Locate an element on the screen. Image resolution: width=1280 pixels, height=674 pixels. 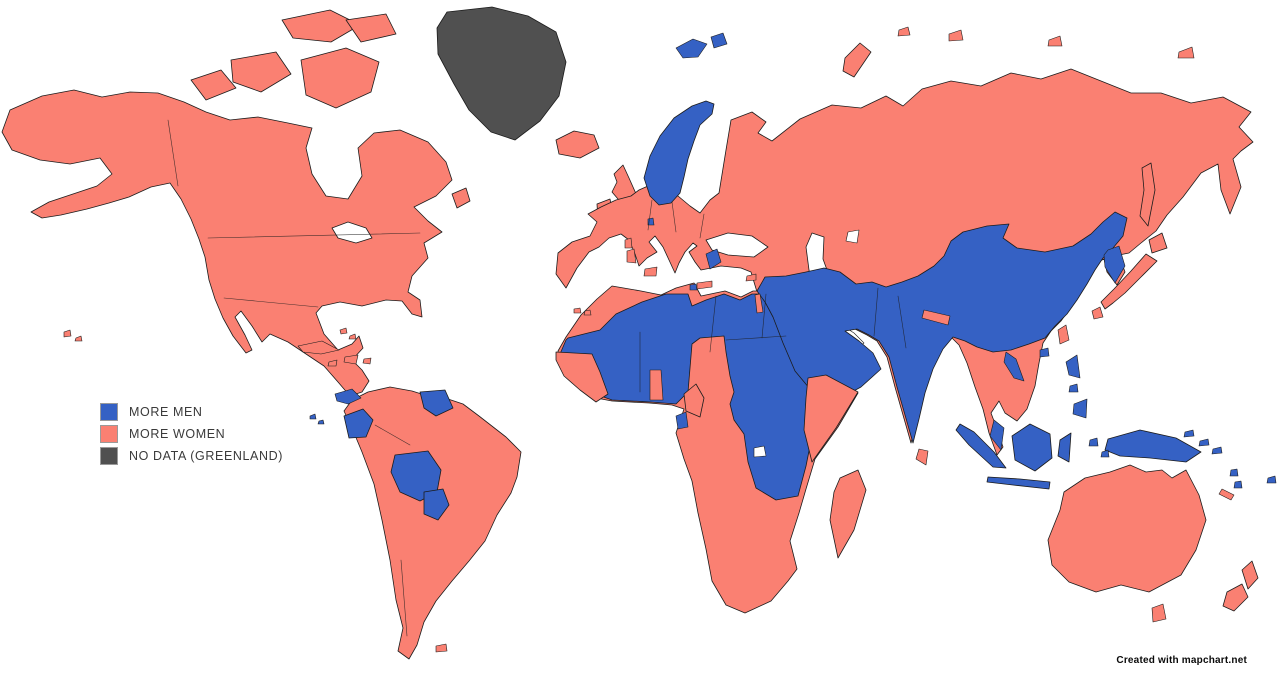
legend-row-more-women: MORE WOMEN is located at coordinates (191, 434).